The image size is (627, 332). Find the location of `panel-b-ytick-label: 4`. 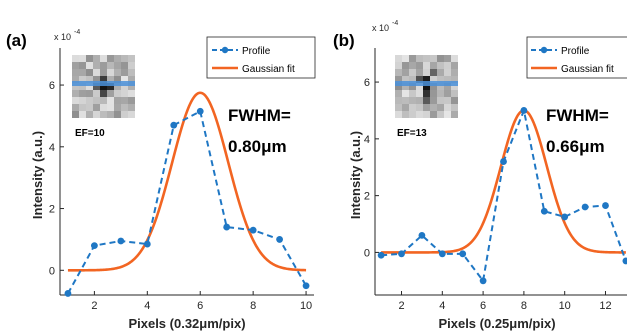

panel-b-ytick-label: 4 is located at coordinates (367, 140).